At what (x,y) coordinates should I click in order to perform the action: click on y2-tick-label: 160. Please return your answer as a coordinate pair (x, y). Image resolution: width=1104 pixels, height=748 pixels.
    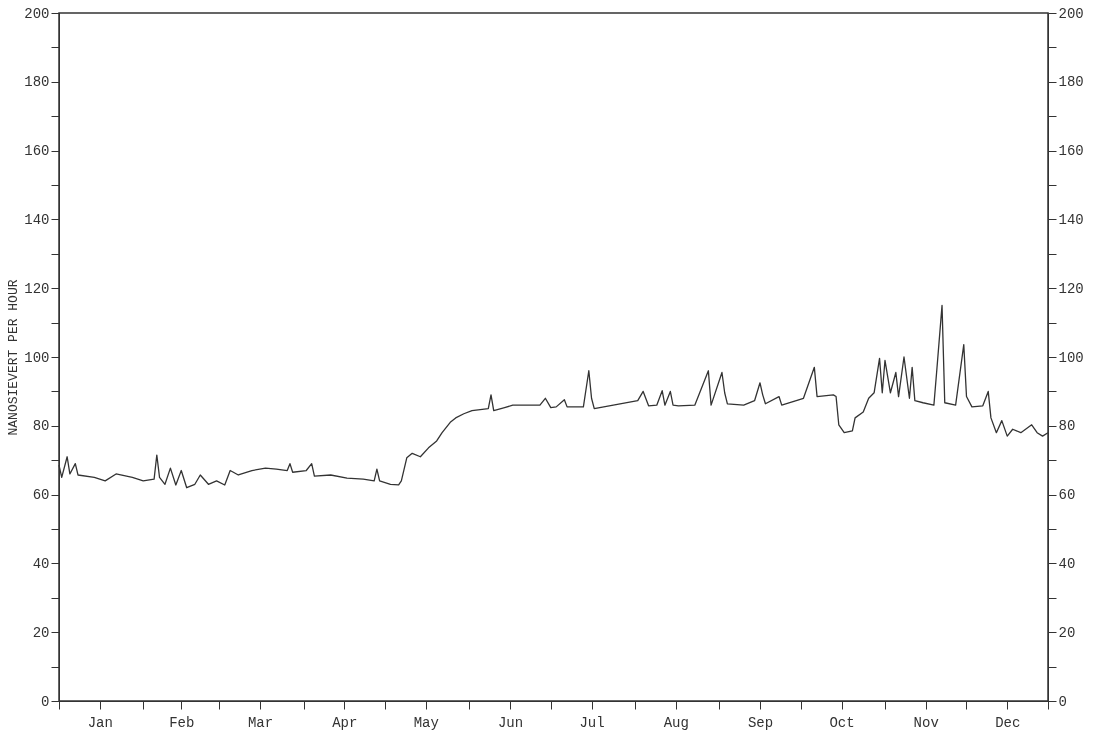
    Looking at the image, I should click on (1071, 151).